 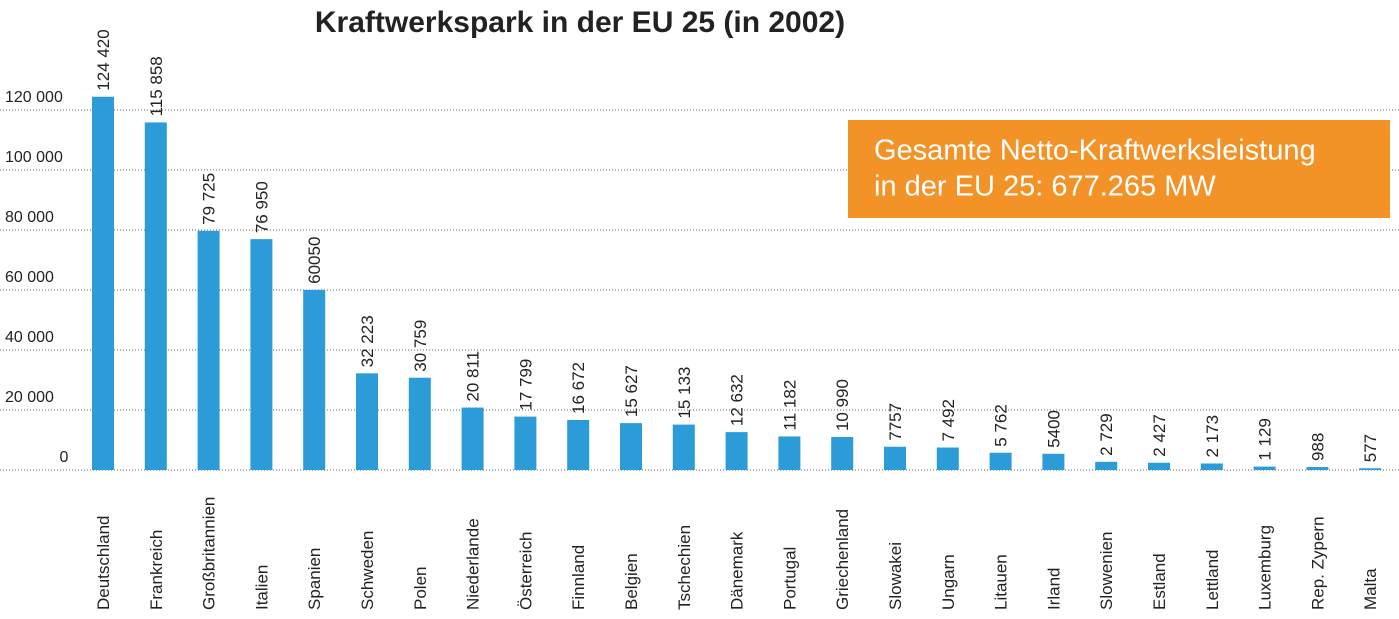 I want to click on x-tick-label: Rep. Zypern, so click(x=1317, y=563).